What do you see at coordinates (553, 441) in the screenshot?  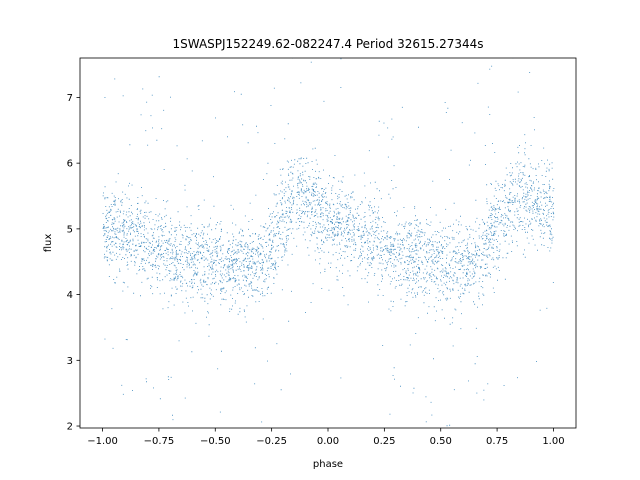 I see `x-tick-label: 1.00` at bounding box center [553, 441].